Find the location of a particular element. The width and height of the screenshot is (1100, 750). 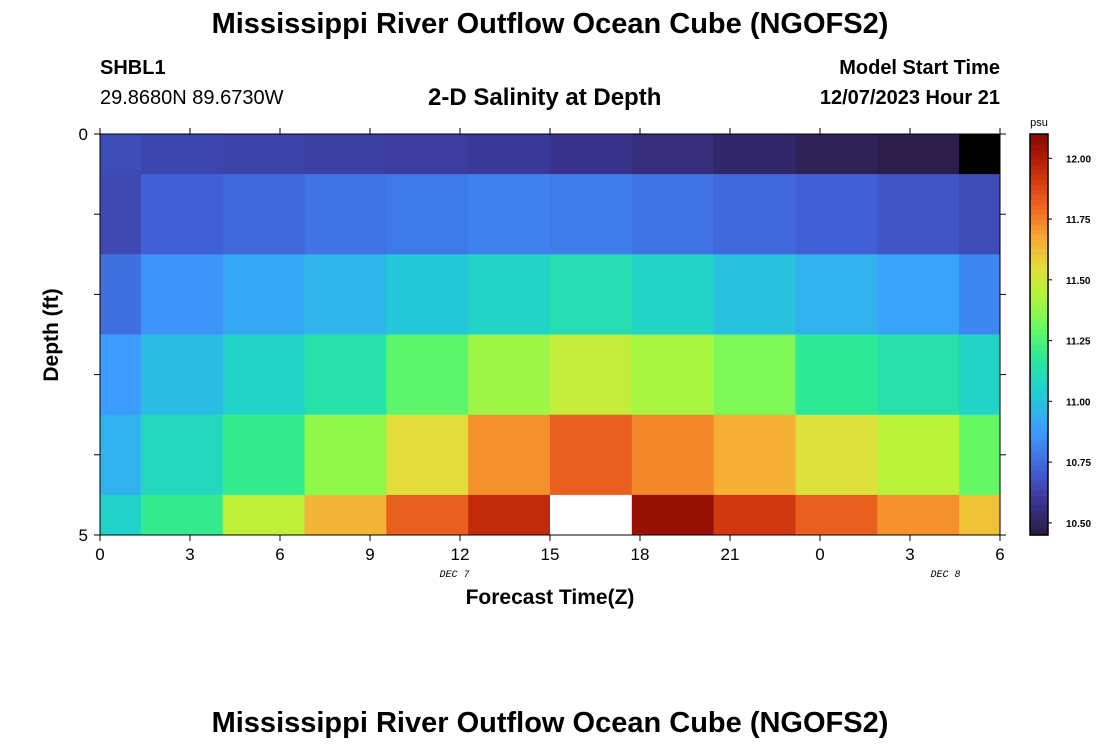

y-tick-label: 5 is located at coordinates (83, 535).